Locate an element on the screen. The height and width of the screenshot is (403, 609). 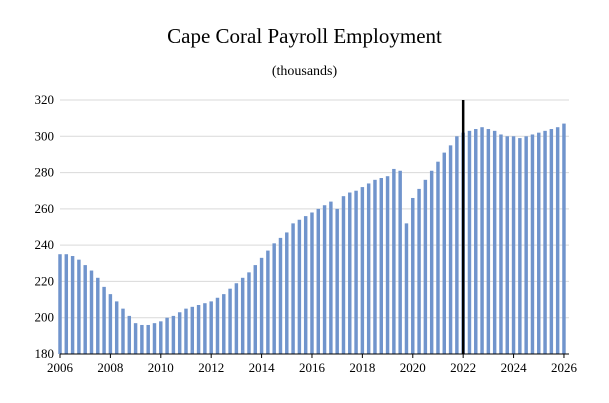
x-tick-label: 2006 is located at coordinates (60, 367).